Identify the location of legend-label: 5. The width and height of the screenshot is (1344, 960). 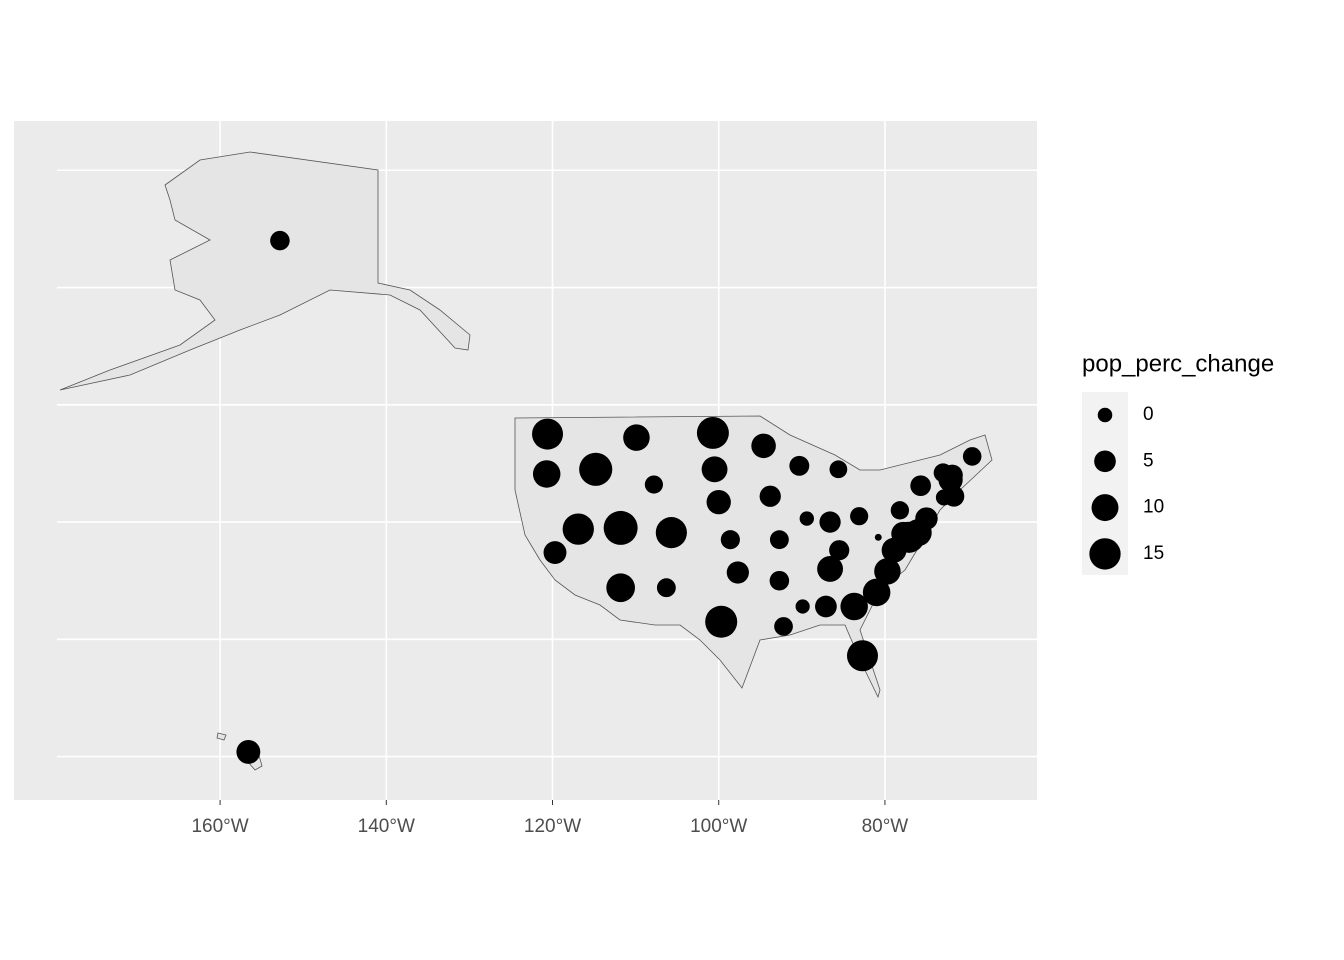
(1148, 460).